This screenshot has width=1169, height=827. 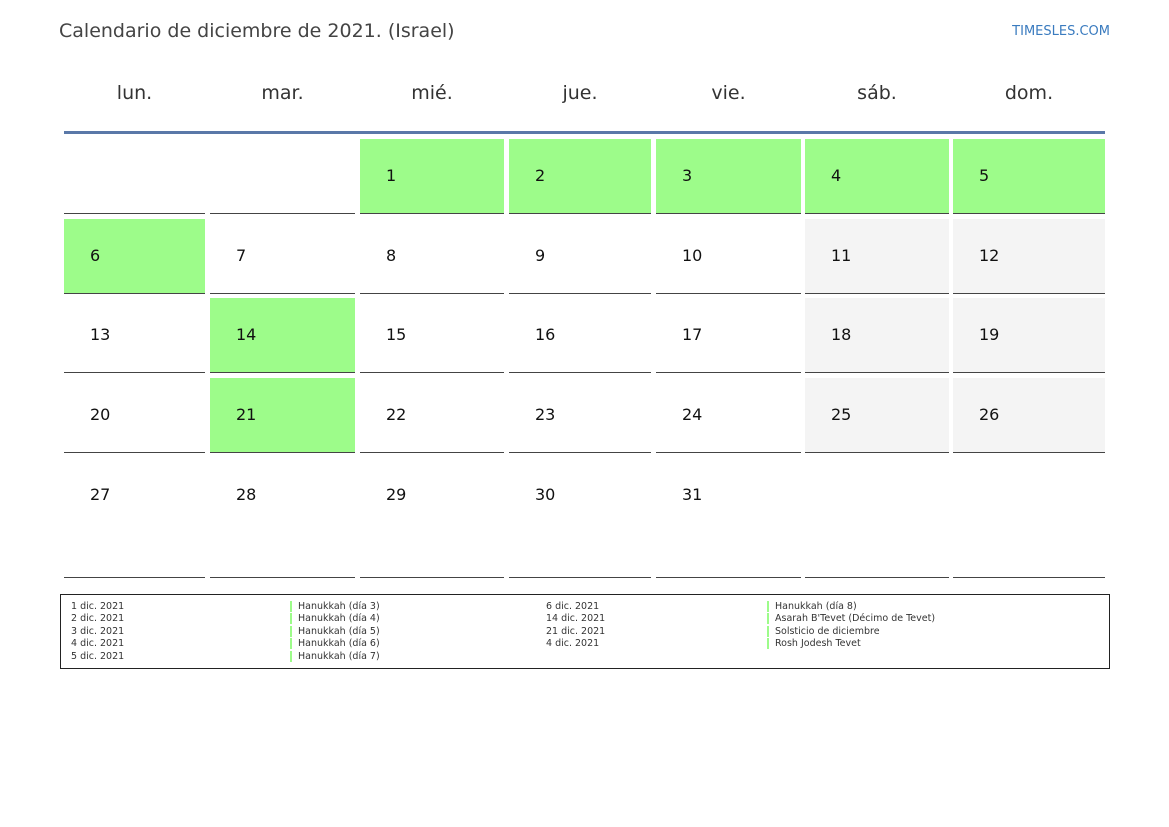 What do you see at coordinates (95, 255) in the screenshot?
I see `day-number: 6` at bounding box center [95, 255].